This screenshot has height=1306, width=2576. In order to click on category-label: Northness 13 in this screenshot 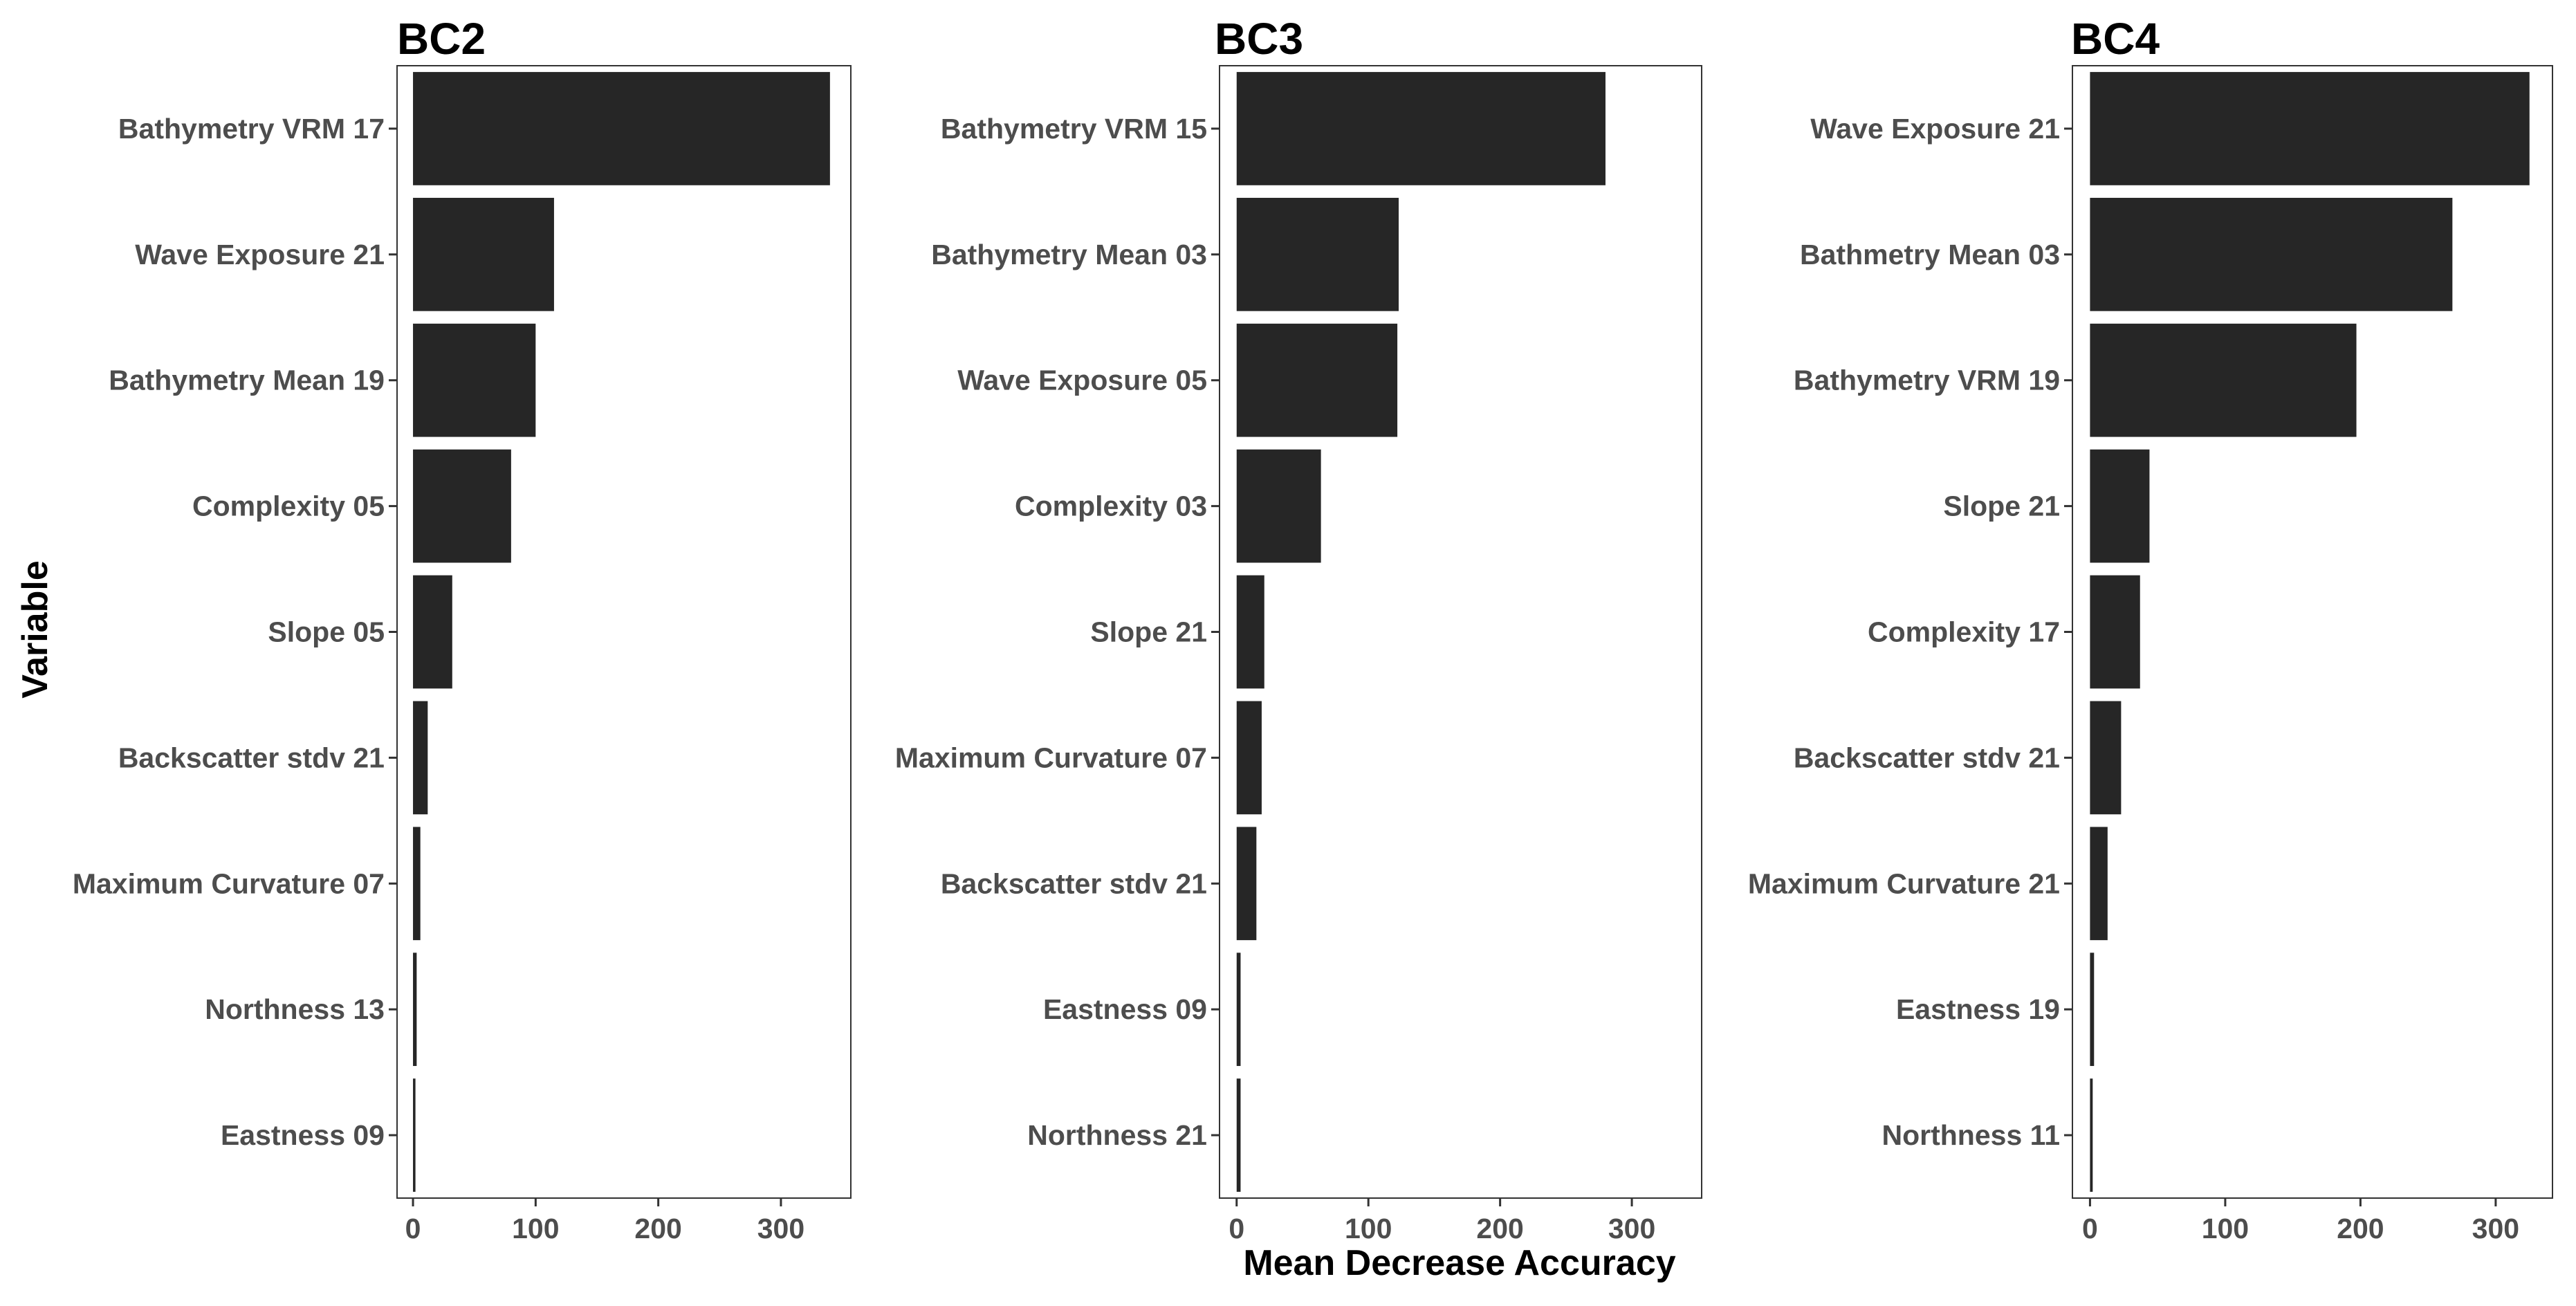, I will do `click(295, 1009)`.